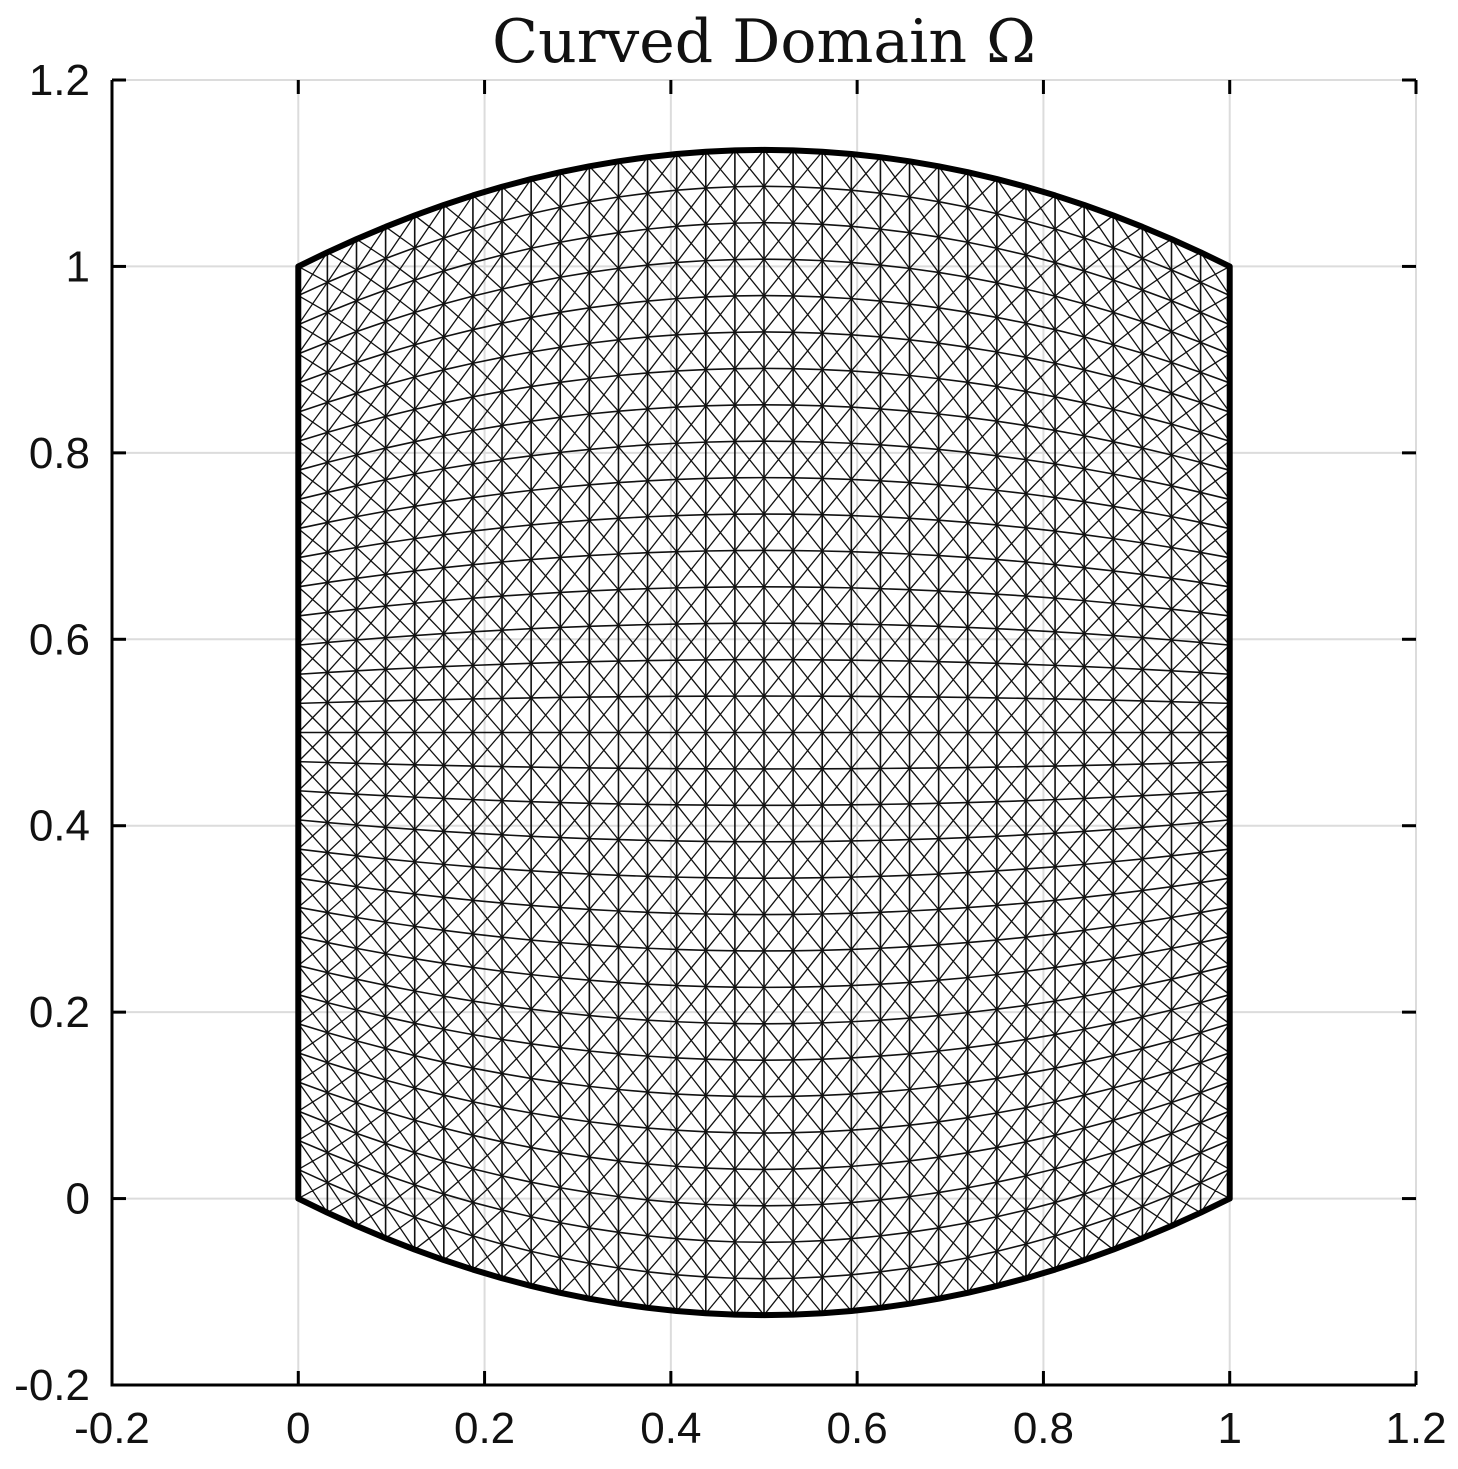  I want to click on y-tick-label: 0.2, so click(59, 1012).